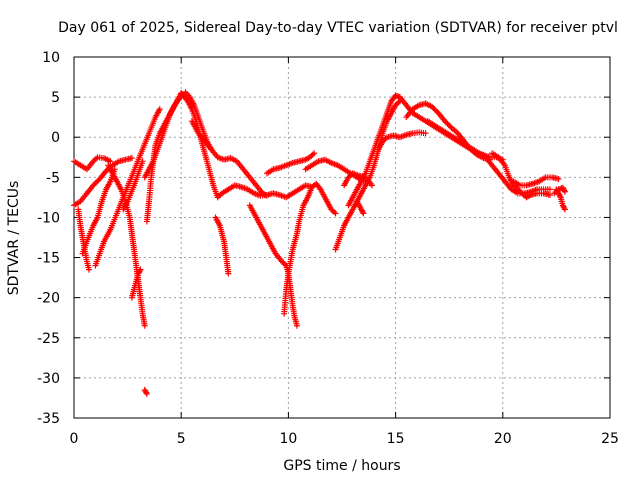 Image resolution: width=640 pixels, height=480 pixels. I want to click on y-tick-label: 10, so click(51, 58).